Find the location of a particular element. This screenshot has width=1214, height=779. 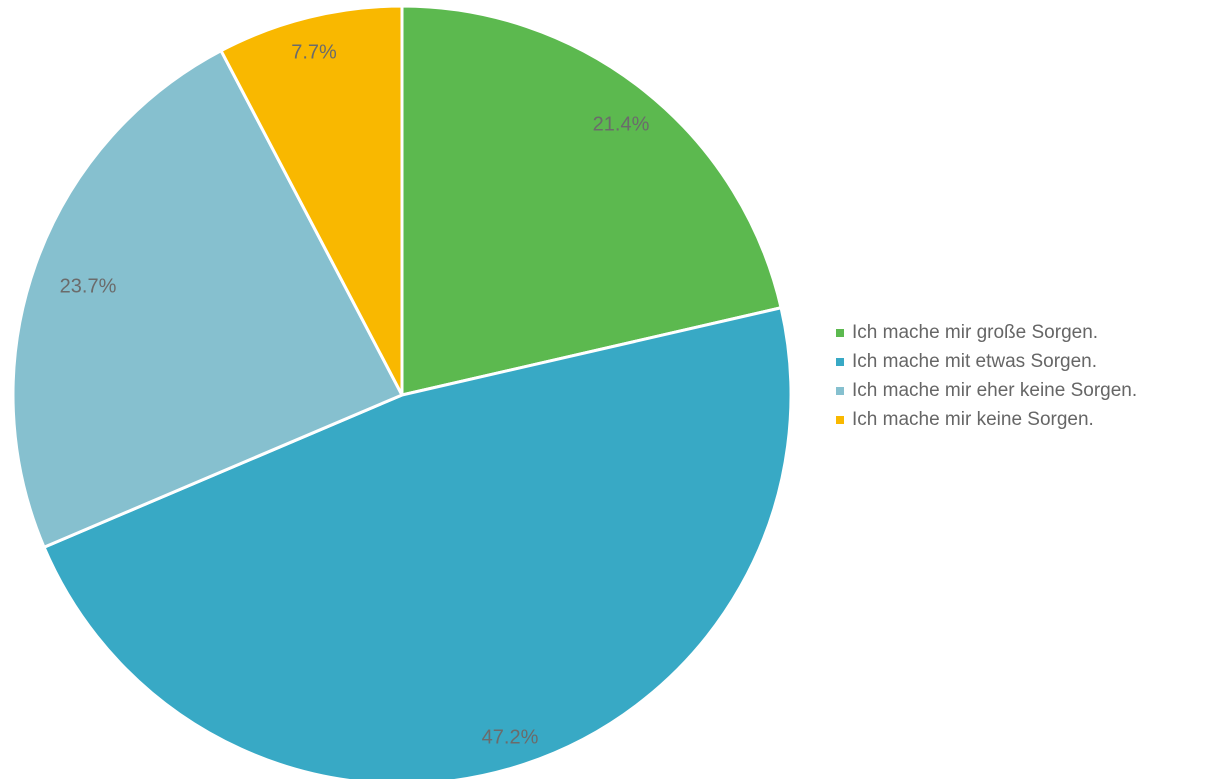

legend-item: Ich mache mir große Sorgen. is located at coordinates (986, 332).